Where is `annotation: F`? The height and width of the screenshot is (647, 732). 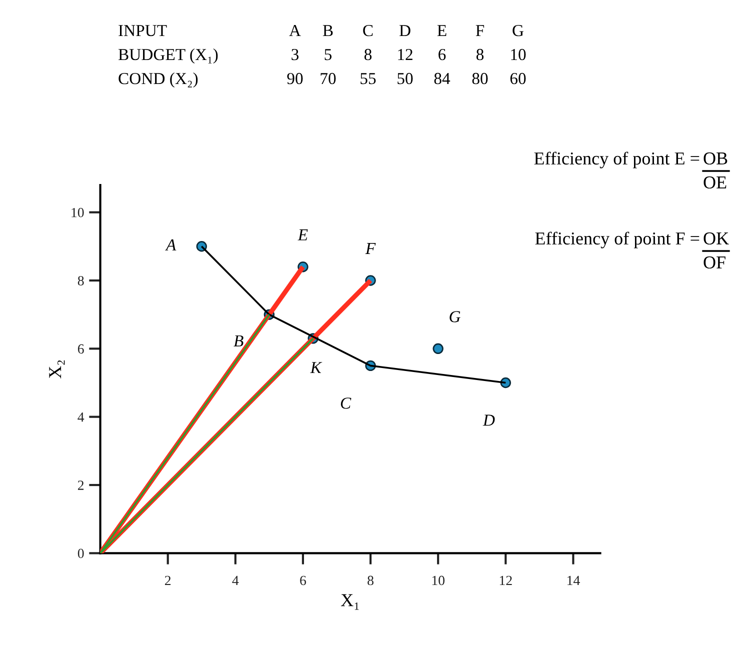 annotation: F is located at coordinates (370, 248).